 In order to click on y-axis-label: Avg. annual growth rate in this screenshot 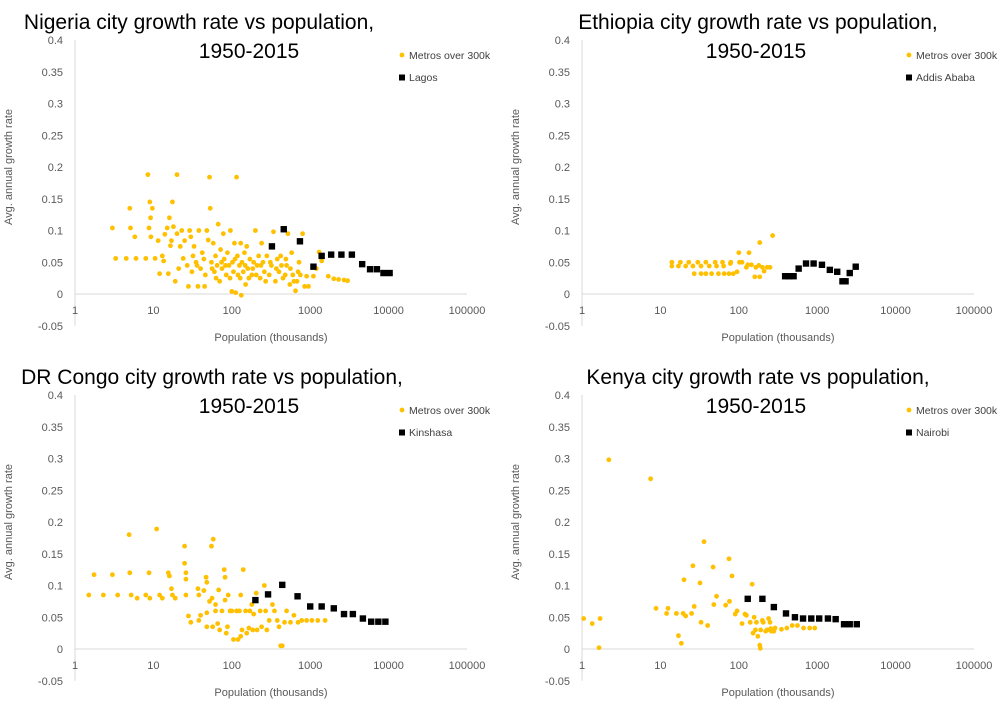, I will do `click(516, 167)`.